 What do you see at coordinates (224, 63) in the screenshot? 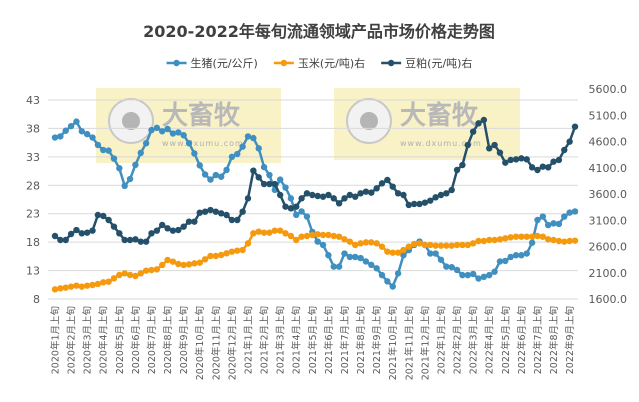
I see `legend-label: 生猪(元/公斤)` at bounding box center [224, 63].